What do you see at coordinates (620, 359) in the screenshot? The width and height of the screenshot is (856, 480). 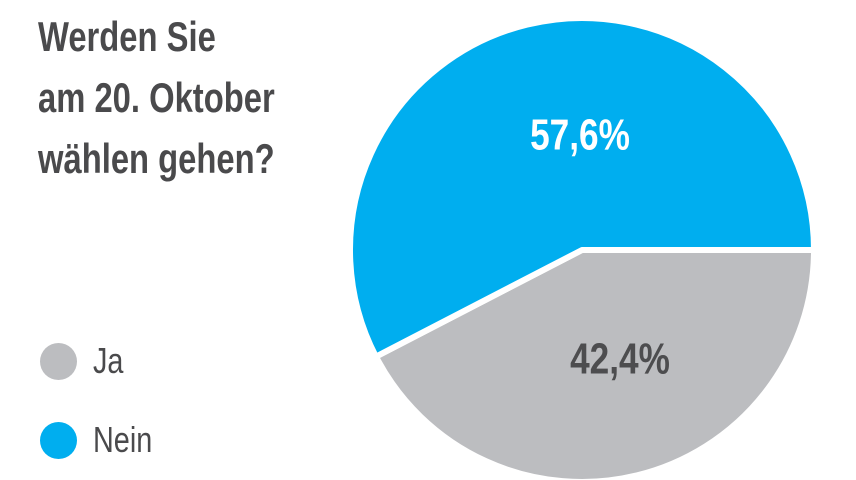 I see `data-label-ja: 42,4%` at bounding box center [620, 359].